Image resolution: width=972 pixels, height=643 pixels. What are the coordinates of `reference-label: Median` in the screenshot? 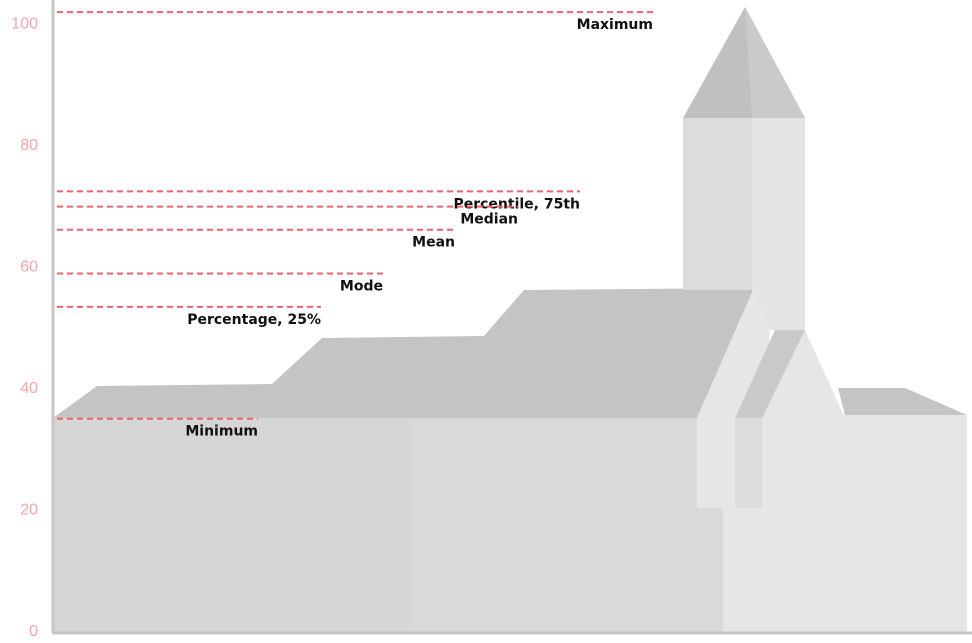 It's located at (489, 220).